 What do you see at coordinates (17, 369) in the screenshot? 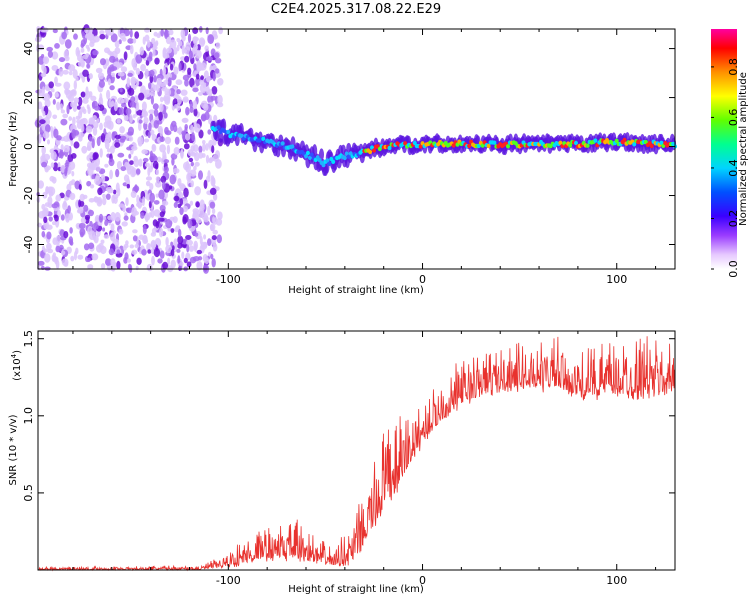
I see `snr-scale-prefix: (x10` at bounding box center [17, 369].